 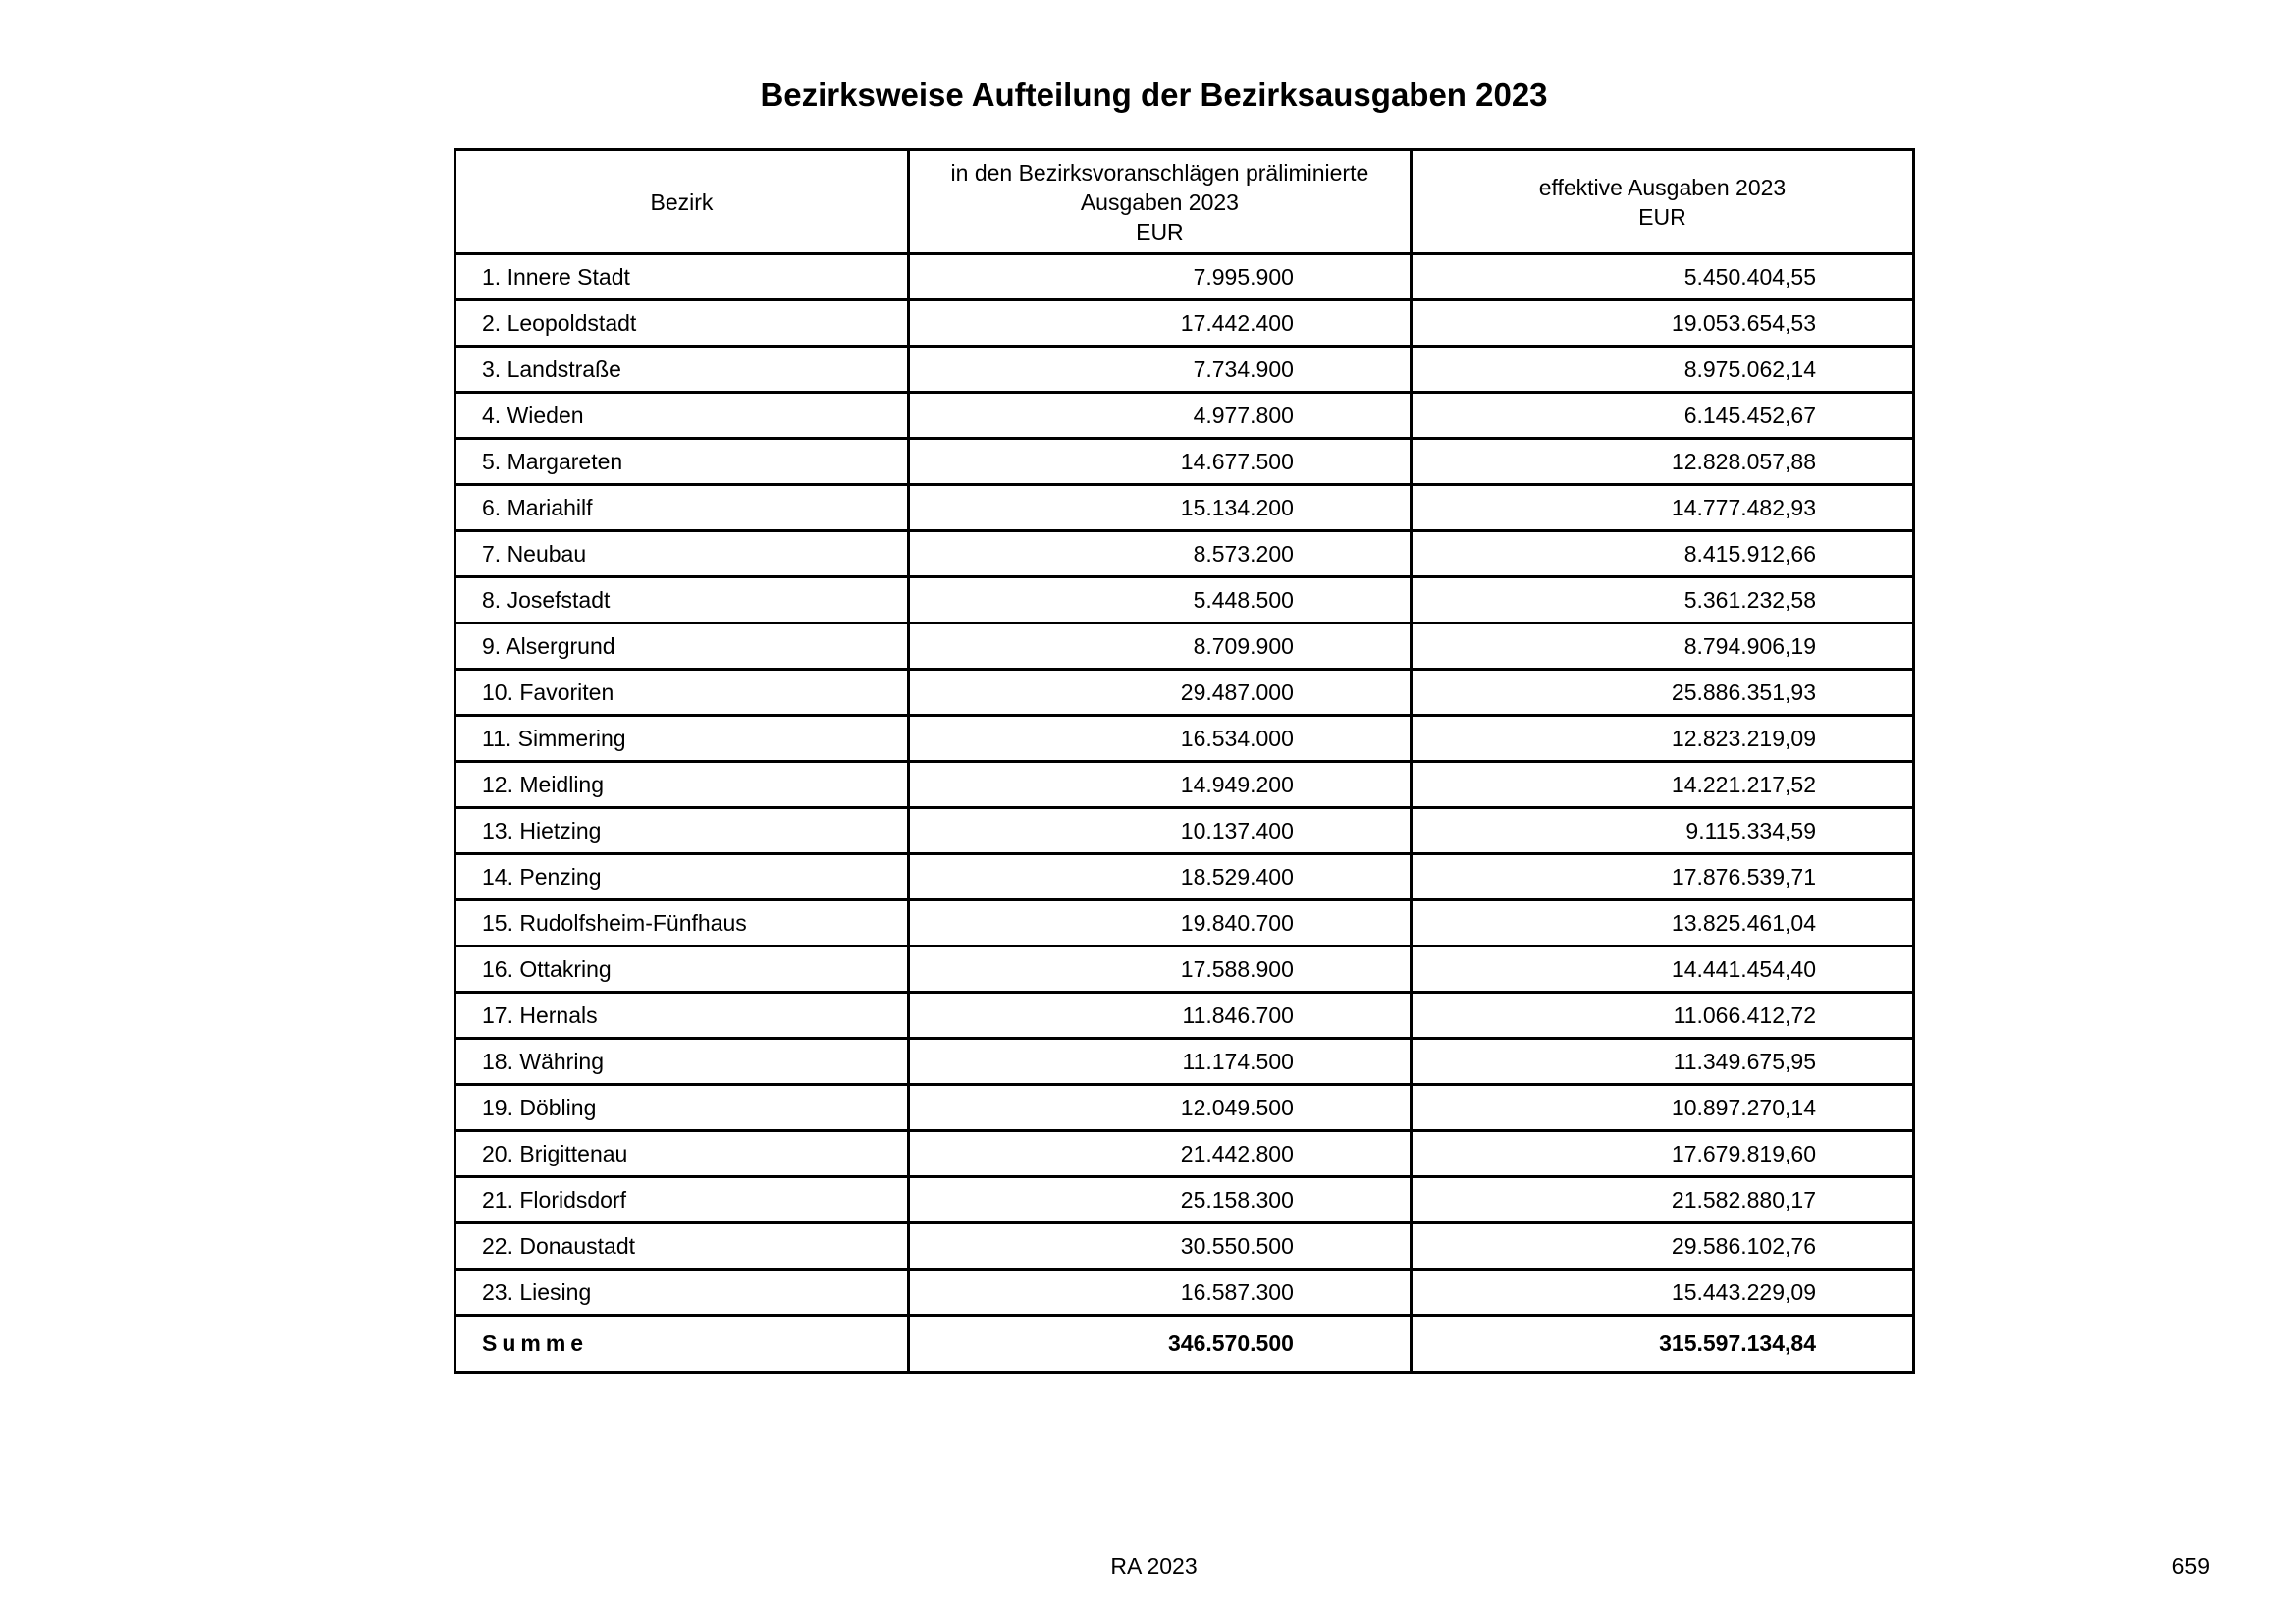 I want to click on budgeted-amount: 29.487.000, so click(x=1159, y=692).